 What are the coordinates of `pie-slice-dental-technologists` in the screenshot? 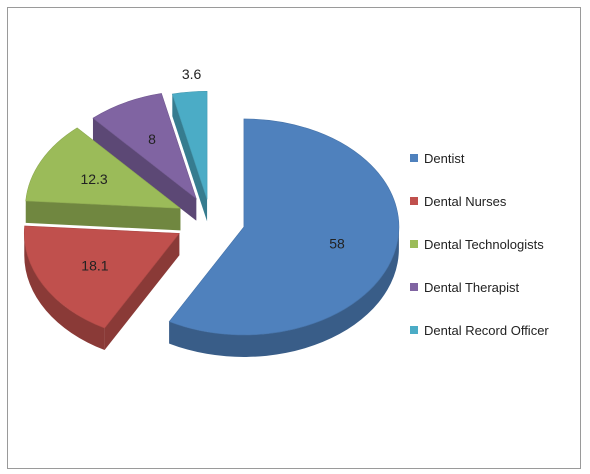 It's located at (103, 168).